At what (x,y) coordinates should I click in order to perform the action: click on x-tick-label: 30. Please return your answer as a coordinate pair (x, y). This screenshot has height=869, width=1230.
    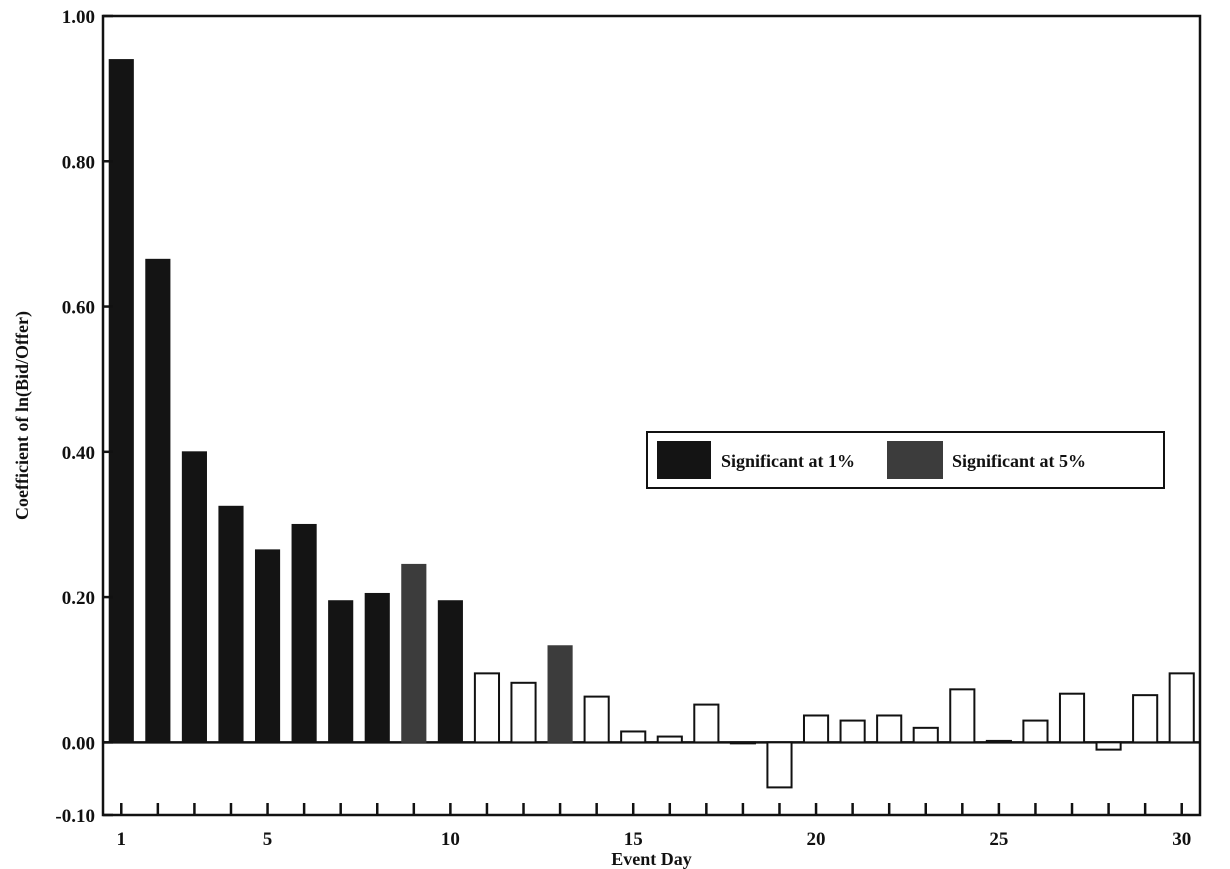
    Looking at the image, I should click on (1181, 839).